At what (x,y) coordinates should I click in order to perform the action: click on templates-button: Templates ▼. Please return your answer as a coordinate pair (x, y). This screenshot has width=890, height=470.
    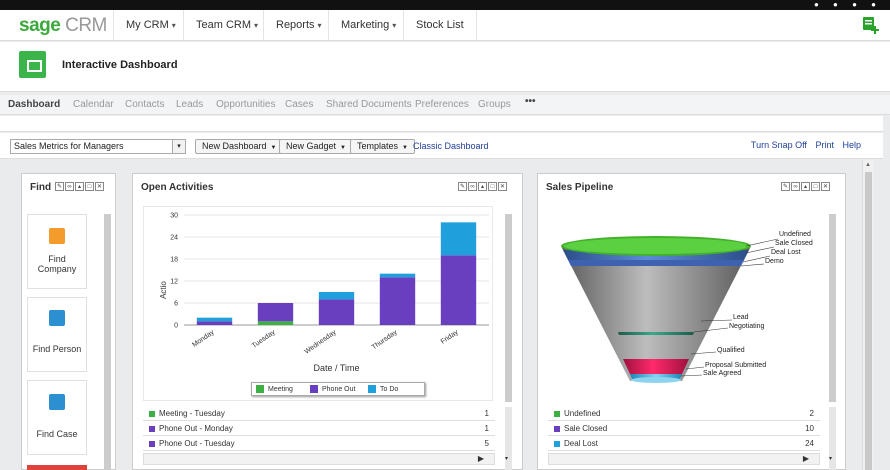
    Looking at the image, I should click on (382, 146).